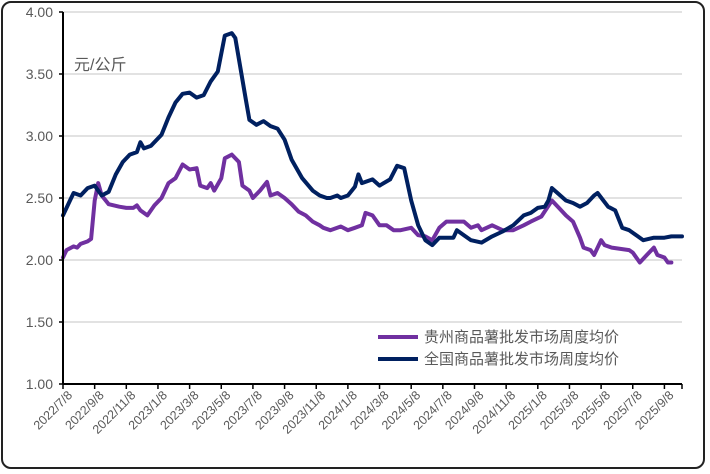 Image resolution: width=710 pixels, height=474 pixels. What do you see at coordinates (39, 198) in the screenshot?
I see `y-tick-label: 2.50` at bounding box center [39, 198].